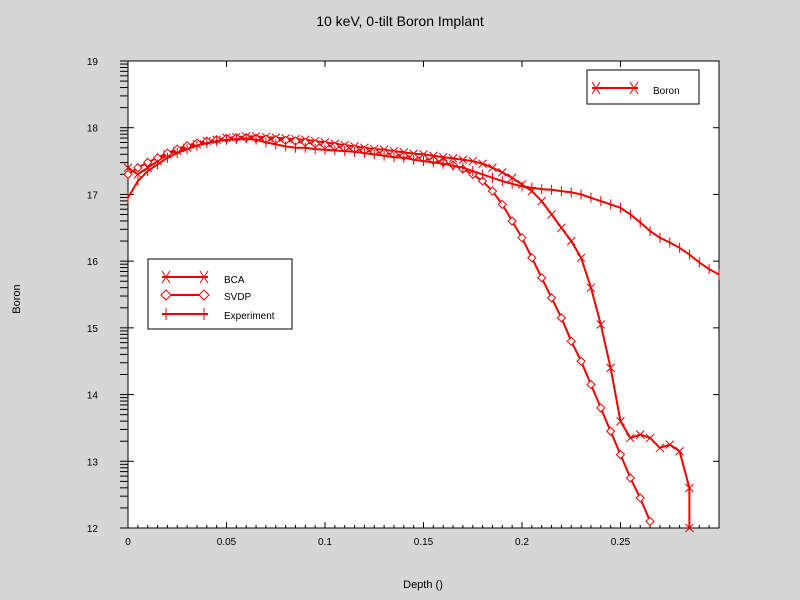 The image size is (800, 600). Describe the element at coordinates (522, 542) in the screenshot. I see `x-tick-label: 0.2` at that location.